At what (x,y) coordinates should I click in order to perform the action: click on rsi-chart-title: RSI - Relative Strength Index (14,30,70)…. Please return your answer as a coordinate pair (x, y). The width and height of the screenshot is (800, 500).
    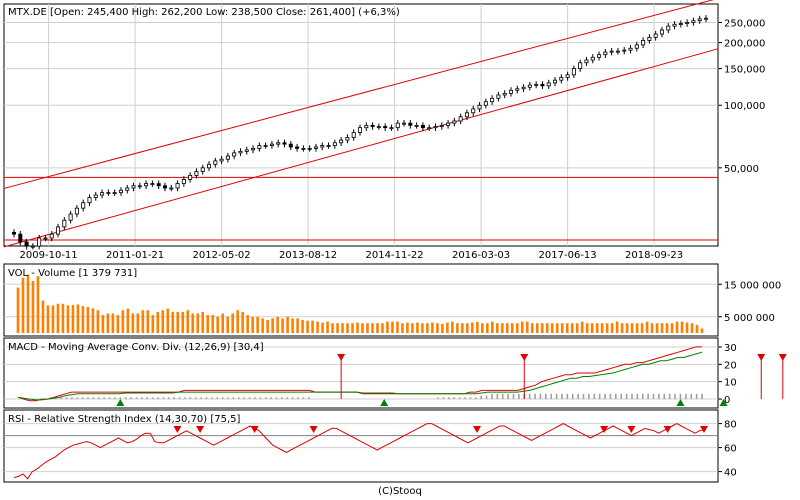
    Looking at the image, I should click on (124, 419).